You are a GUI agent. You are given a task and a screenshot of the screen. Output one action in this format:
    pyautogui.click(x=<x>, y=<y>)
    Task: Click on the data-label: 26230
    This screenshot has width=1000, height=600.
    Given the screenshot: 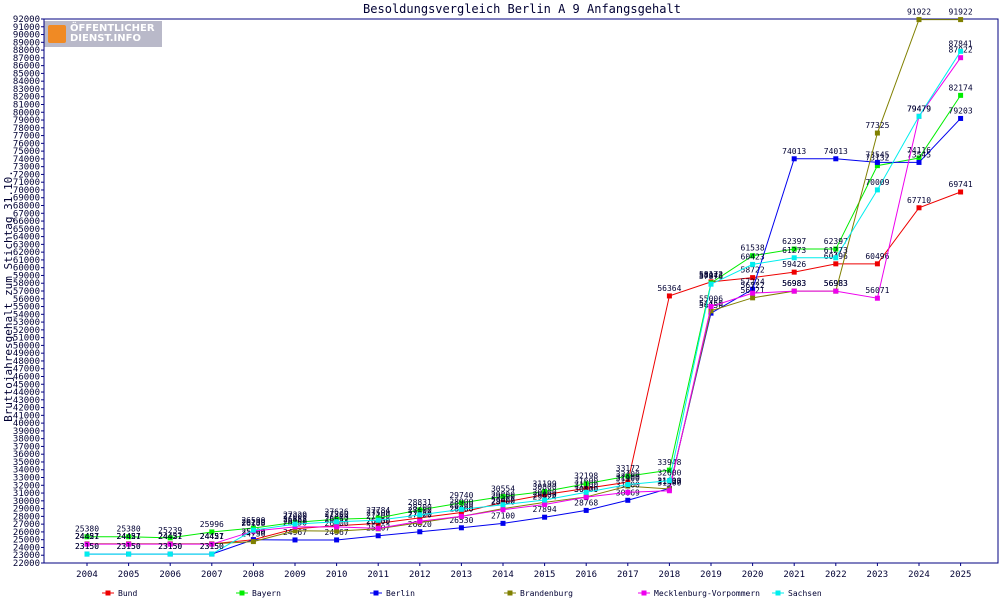 What is the action you would take?
    pyautogui.click(x=253, y=522)
    